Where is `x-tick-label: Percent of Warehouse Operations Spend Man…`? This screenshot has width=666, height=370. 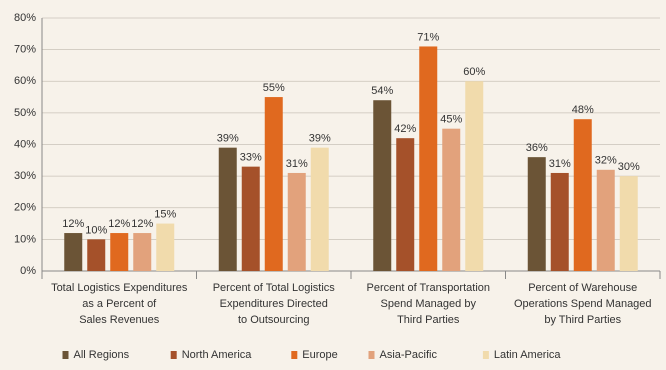
x-tick-label: Percent of Warehouse Operations Spend Man… is located at coordinates (583, 304).